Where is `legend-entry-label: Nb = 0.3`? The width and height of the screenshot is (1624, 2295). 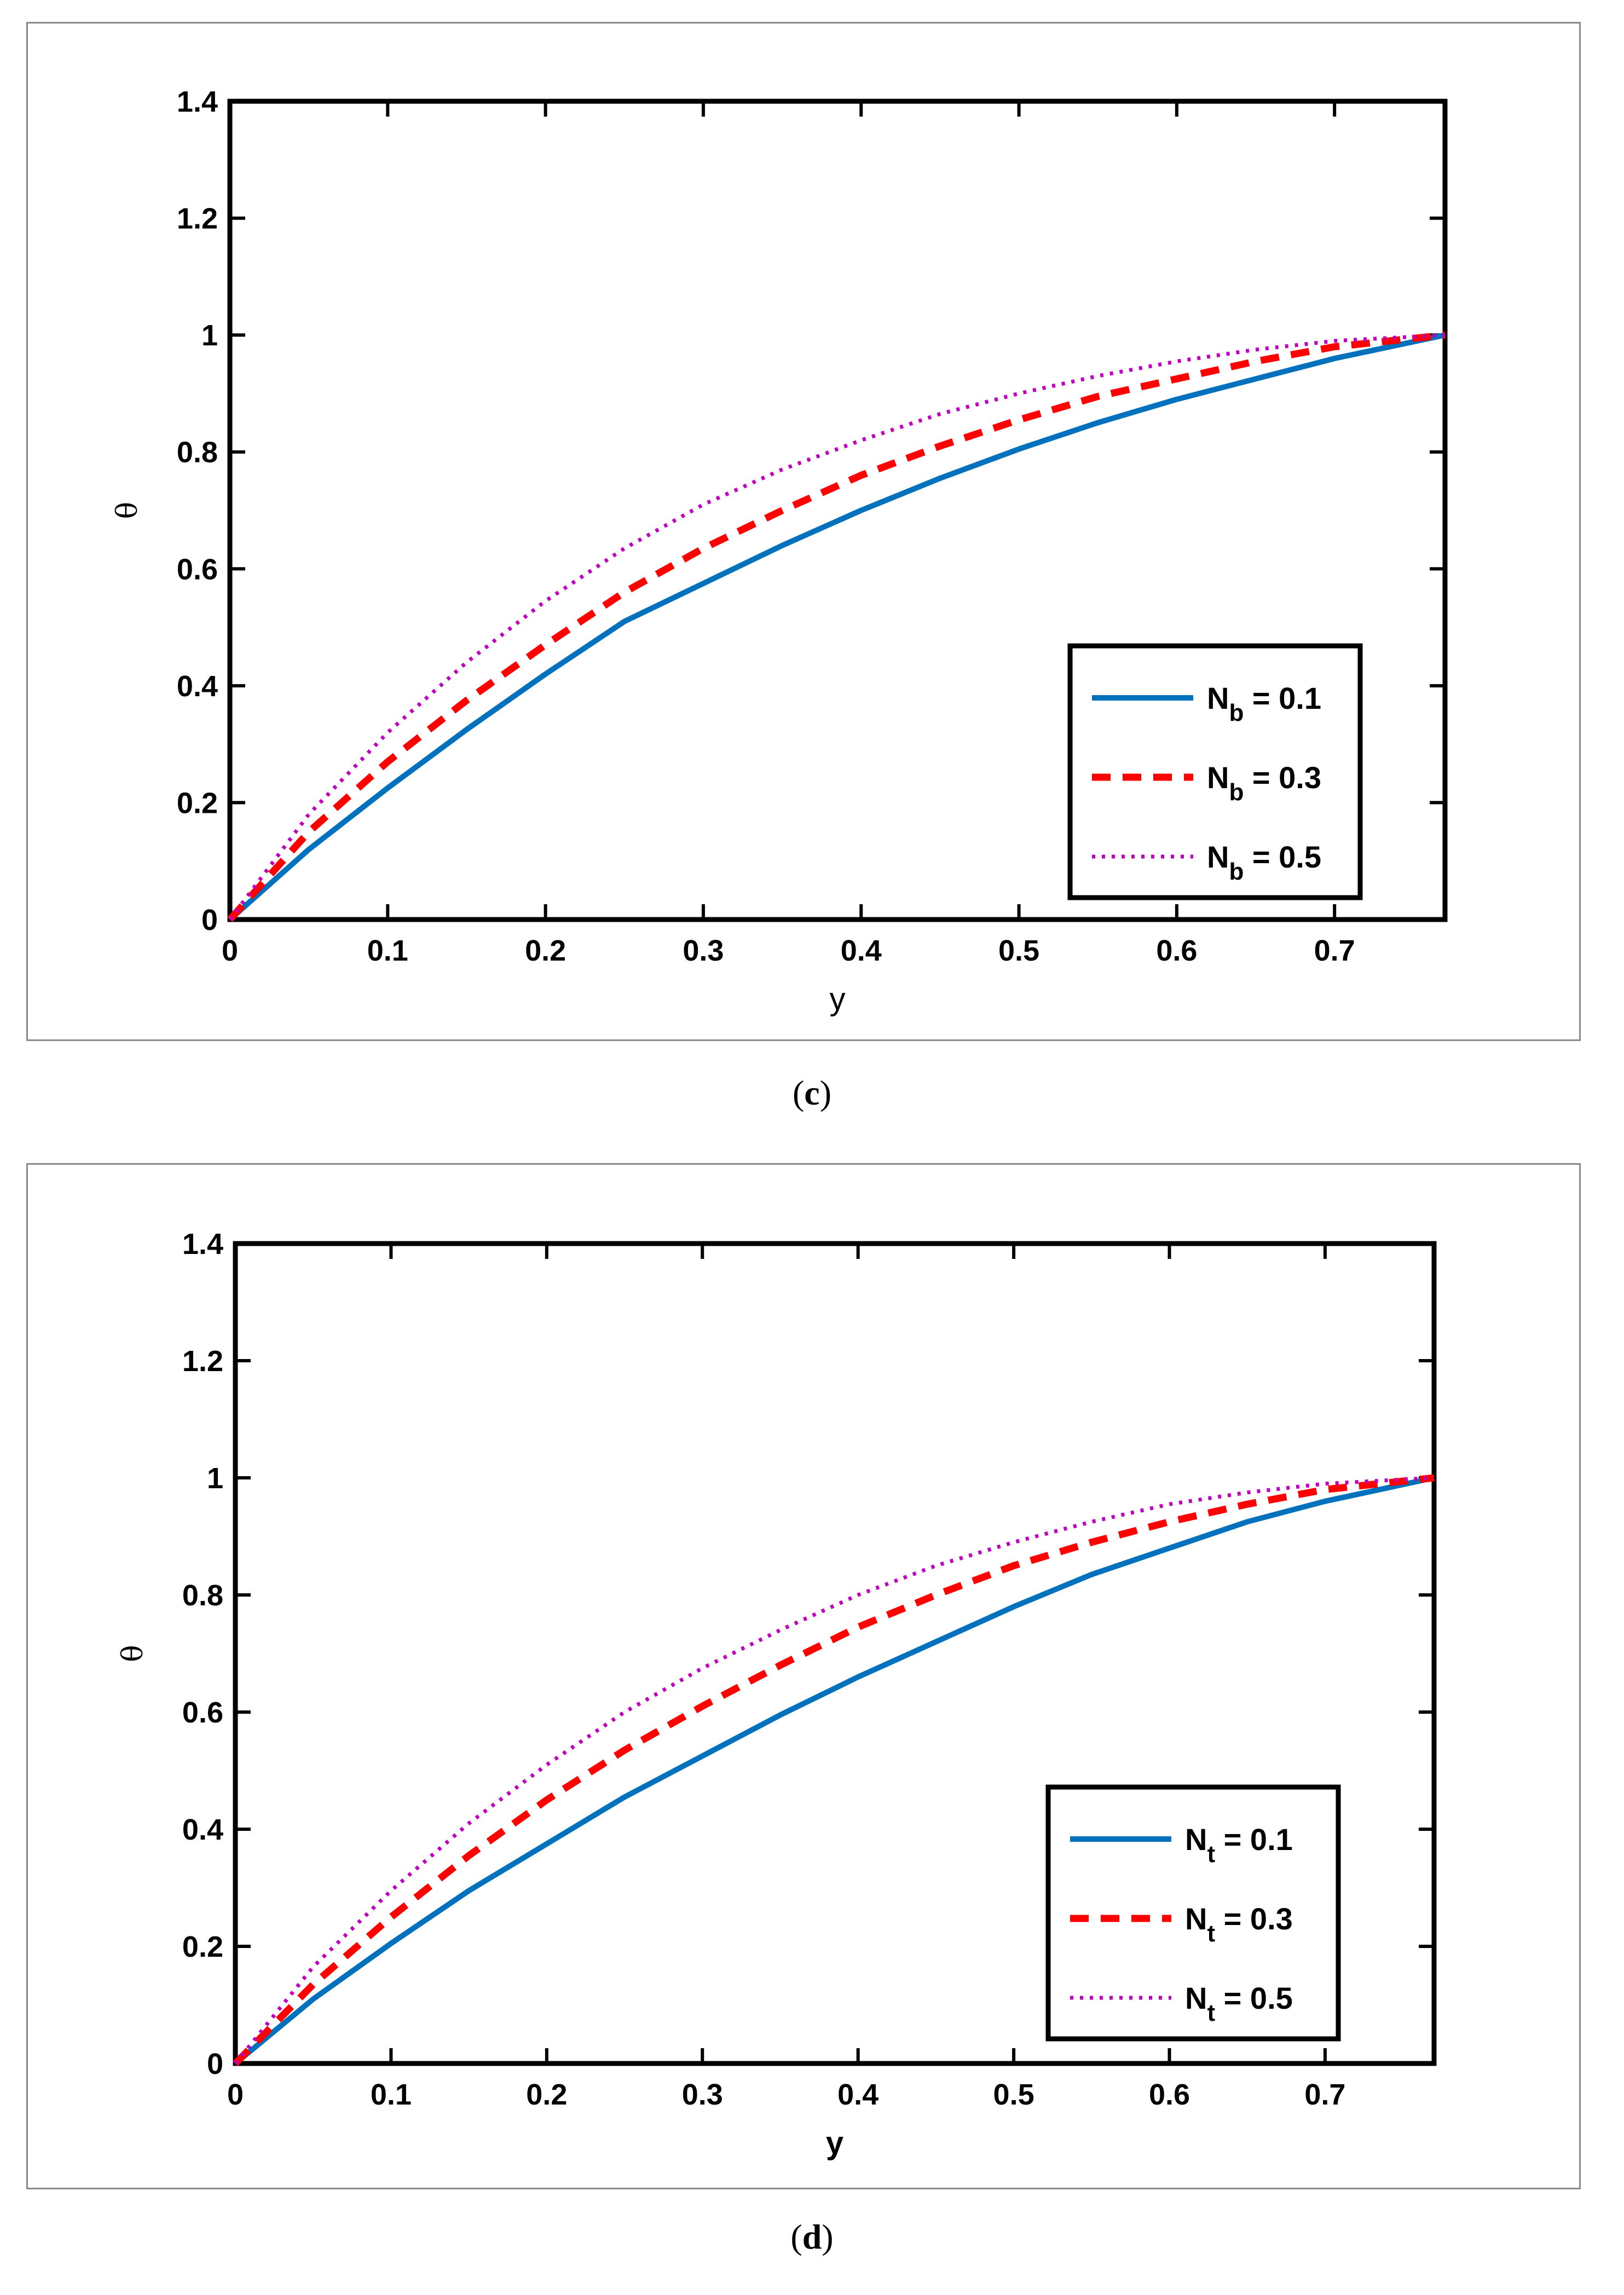
legend-entry-label: Nb = 0.3 is located at coordinates (1264, 783).